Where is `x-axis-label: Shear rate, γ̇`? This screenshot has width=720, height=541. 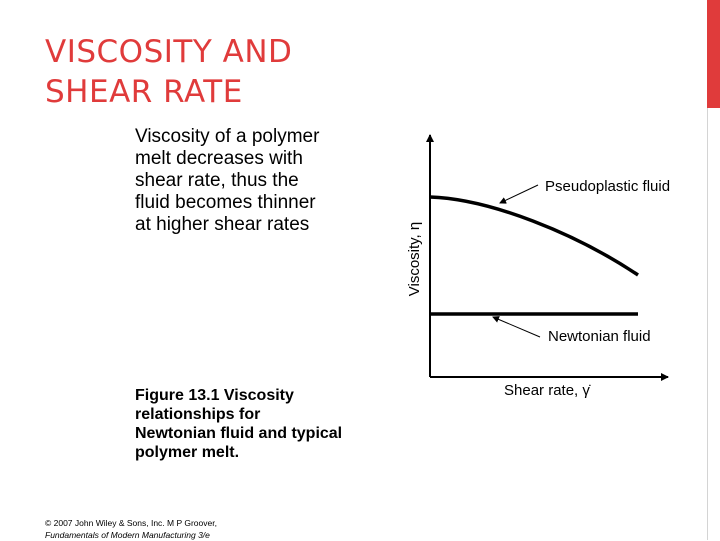 x-axis-label: Shear rate, γ̇ is located at coordinates (547, 390).